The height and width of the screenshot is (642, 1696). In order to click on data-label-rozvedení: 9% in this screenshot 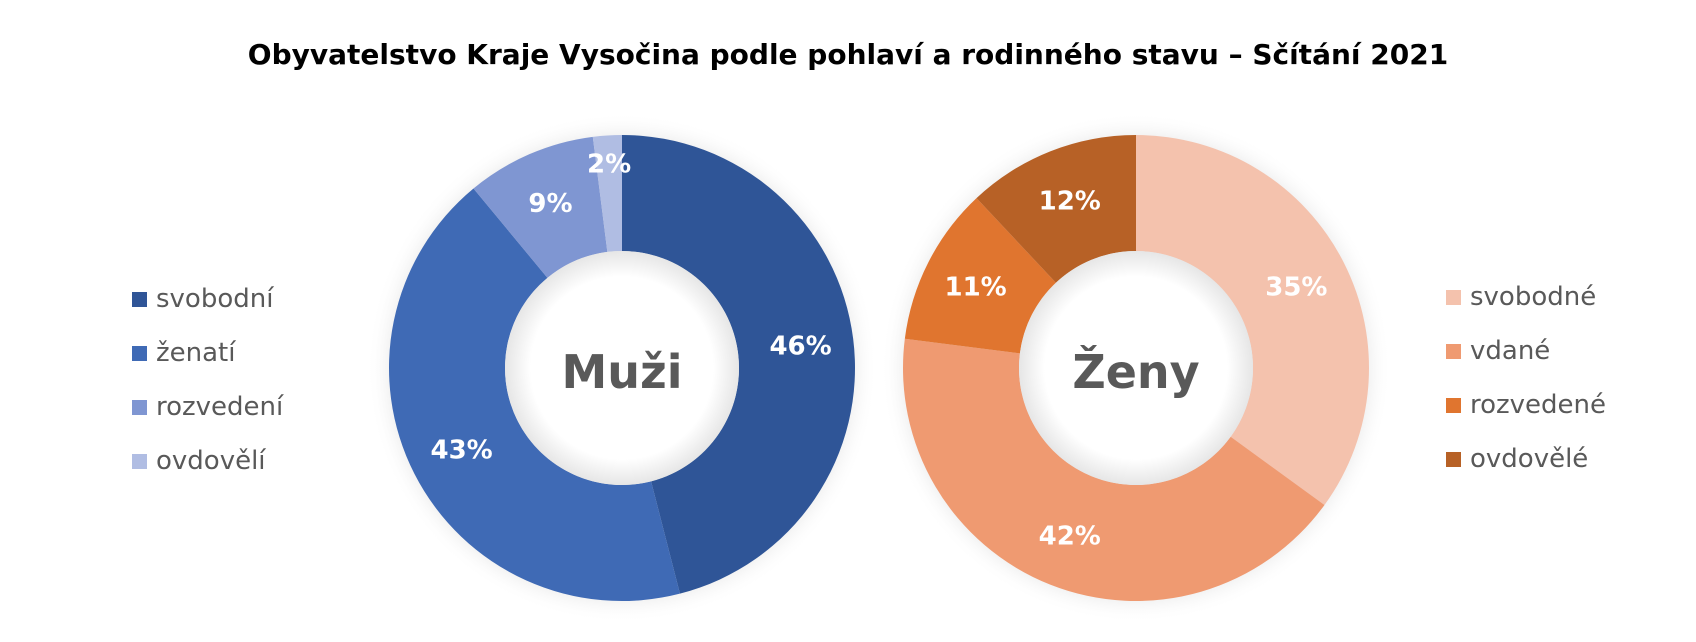, I will do `click(550, 204)`.